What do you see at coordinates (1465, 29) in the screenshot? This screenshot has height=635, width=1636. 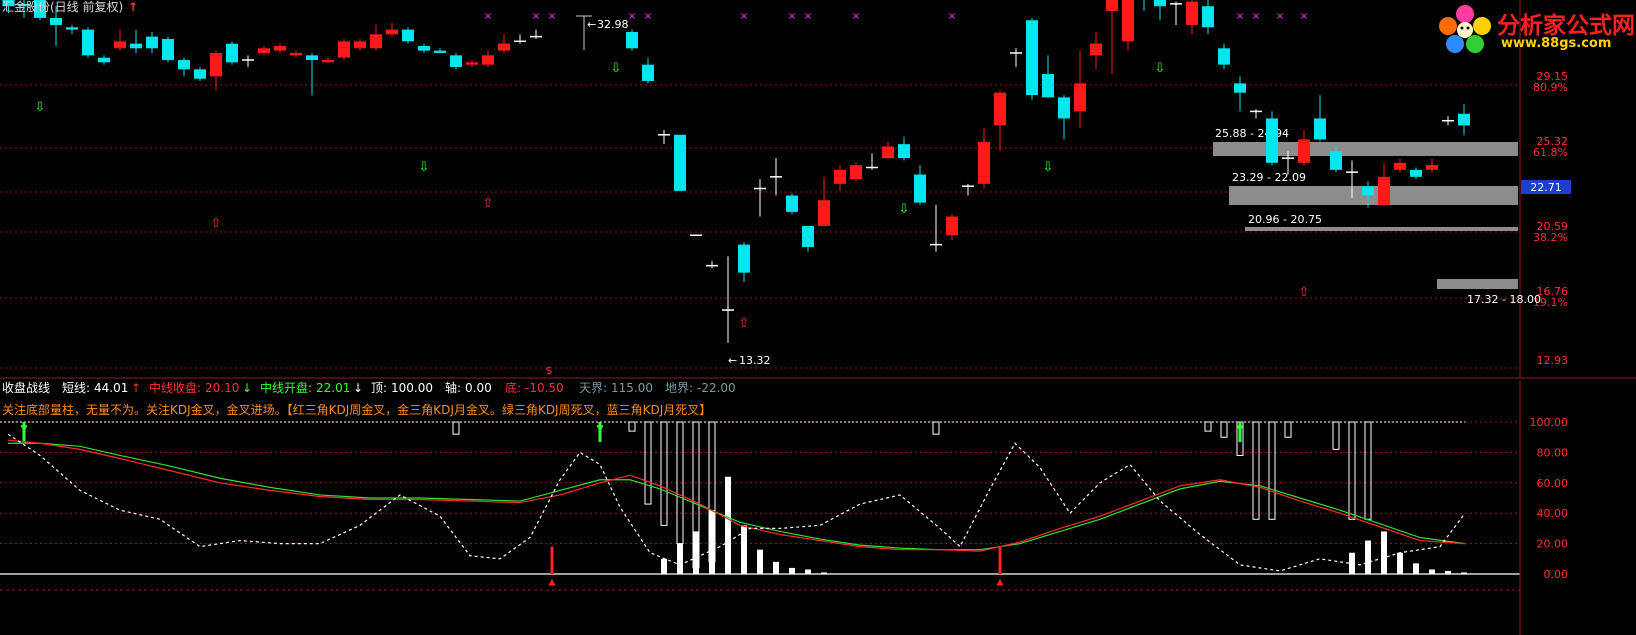 I see `flower-logo-icon` at bounding box center [1465, 29].